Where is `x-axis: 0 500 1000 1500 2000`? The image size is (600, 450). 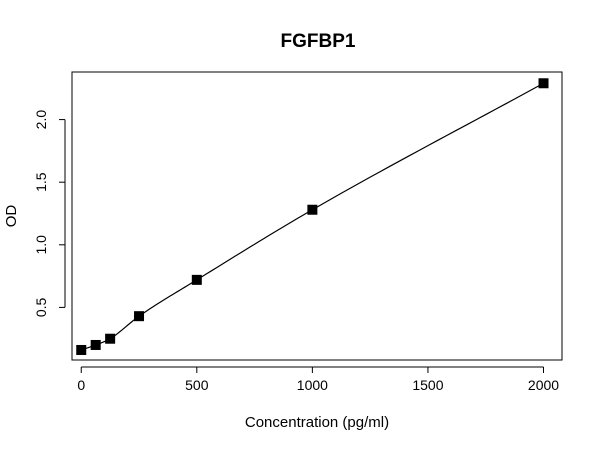 x-axis: 0 500 1000 1500 2000 is located at coordinates (318, 379).